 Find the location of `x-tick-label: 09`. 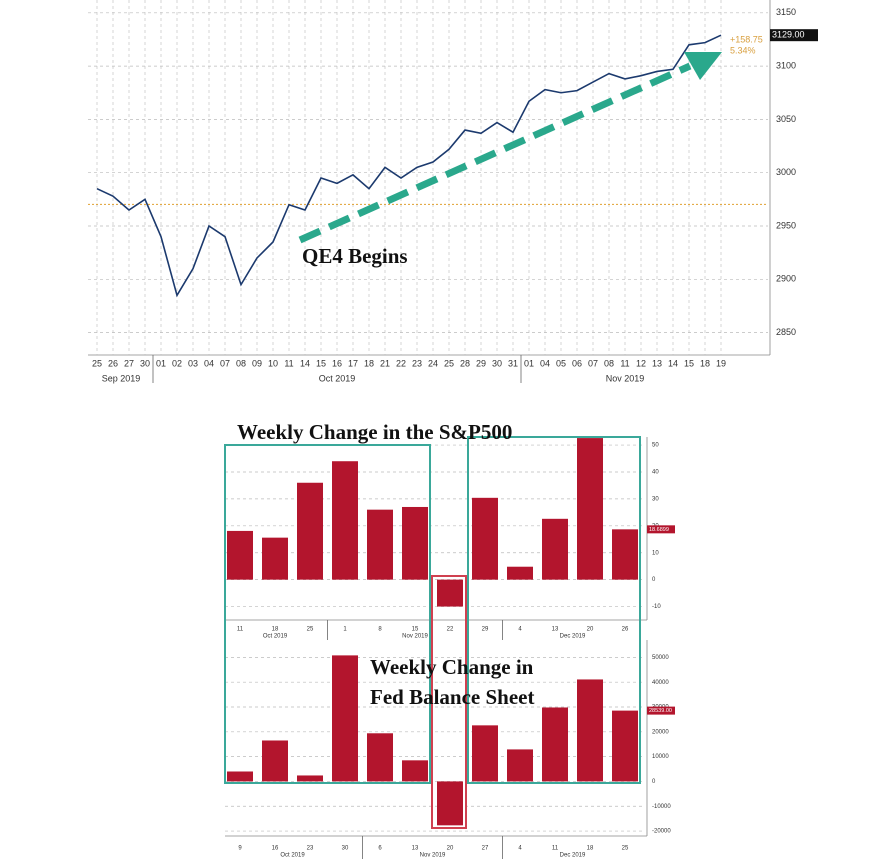

x-tick-label: 09 is located at coordinates (257, 363).